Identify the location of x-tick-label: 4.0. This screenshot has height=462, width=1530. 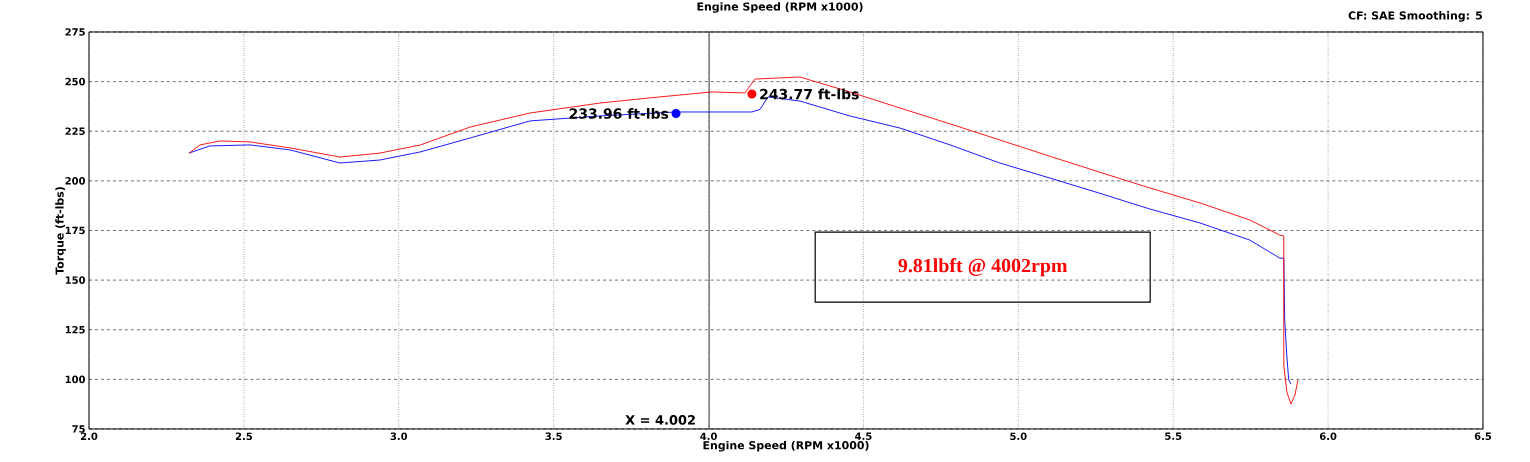
(708, 436).